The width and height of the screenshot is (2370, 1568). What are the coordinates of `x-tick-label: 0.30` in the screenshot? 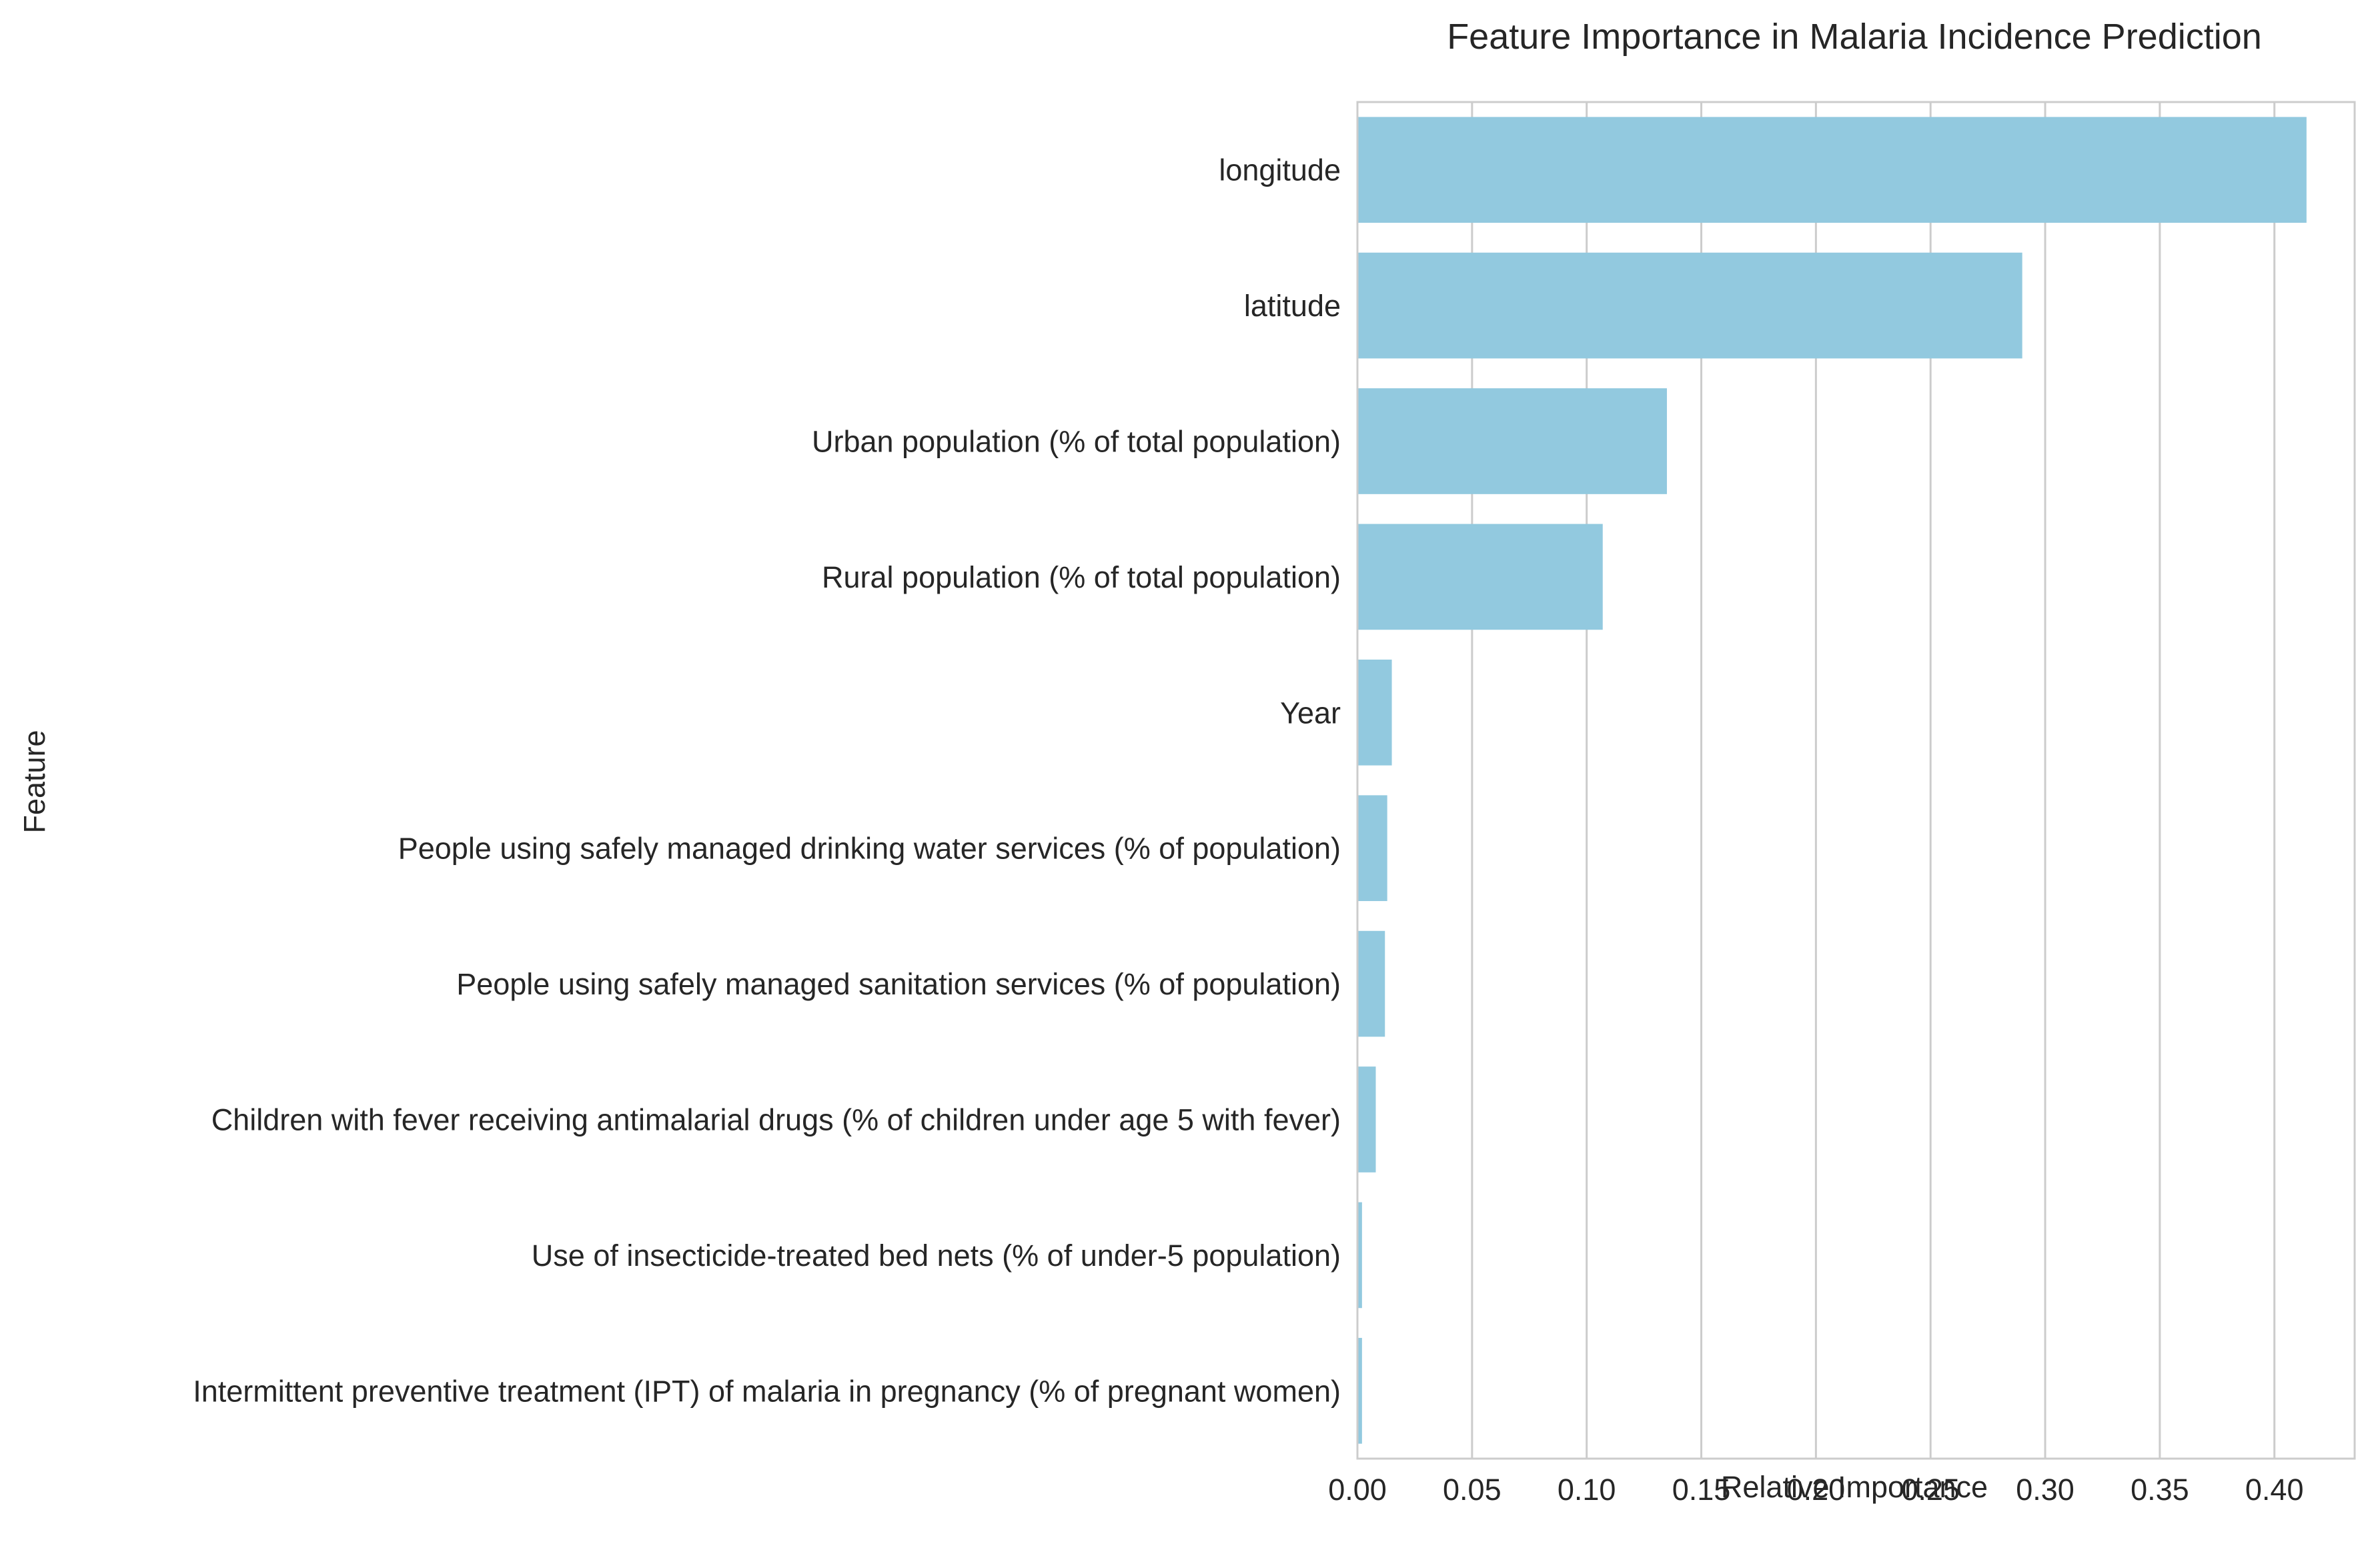 It's located at (2045, 1490).